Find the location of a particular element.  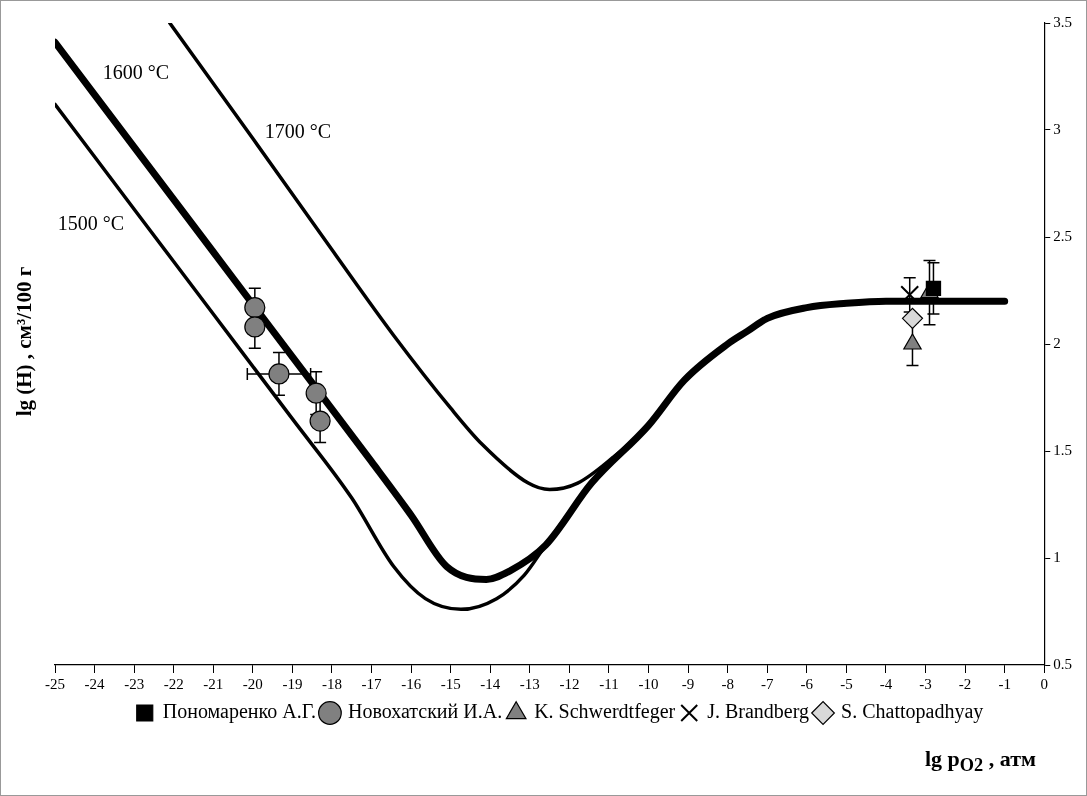

y-tick-label: 0.5 is located at coordinates (1062, 663).